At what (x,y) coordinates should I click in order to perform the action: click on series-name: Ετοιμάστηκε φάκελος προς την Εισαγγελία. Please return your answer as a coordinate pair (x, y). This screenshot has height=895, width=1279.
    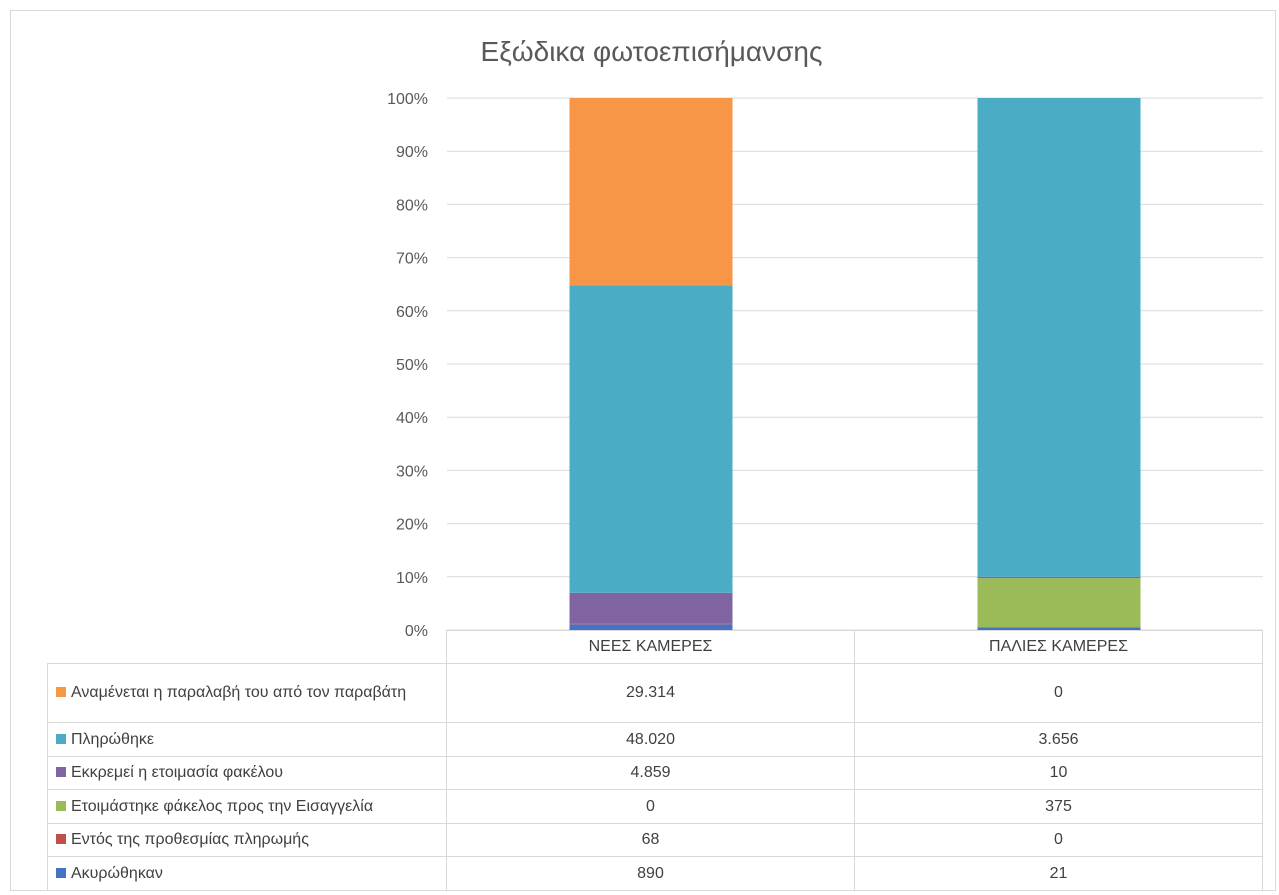
    Looking at the image, I should click on (222, 806).